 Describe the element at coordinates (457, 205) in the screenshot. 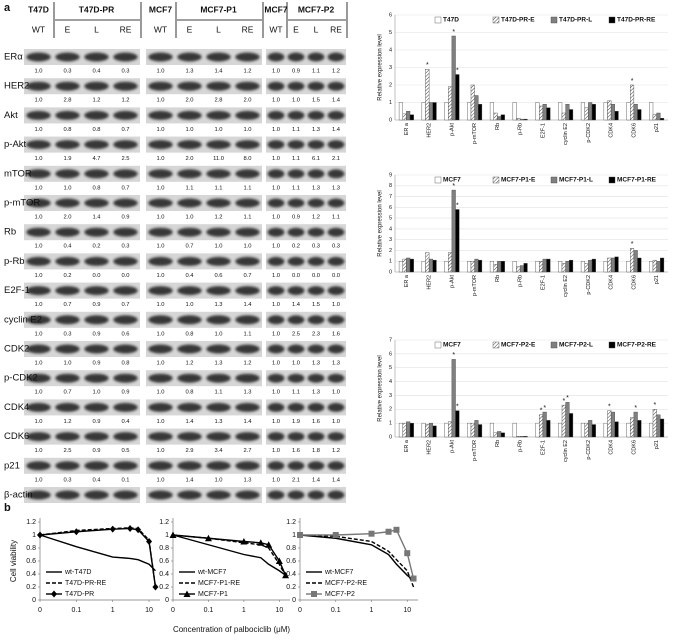

I see `annotation: *` at that location.